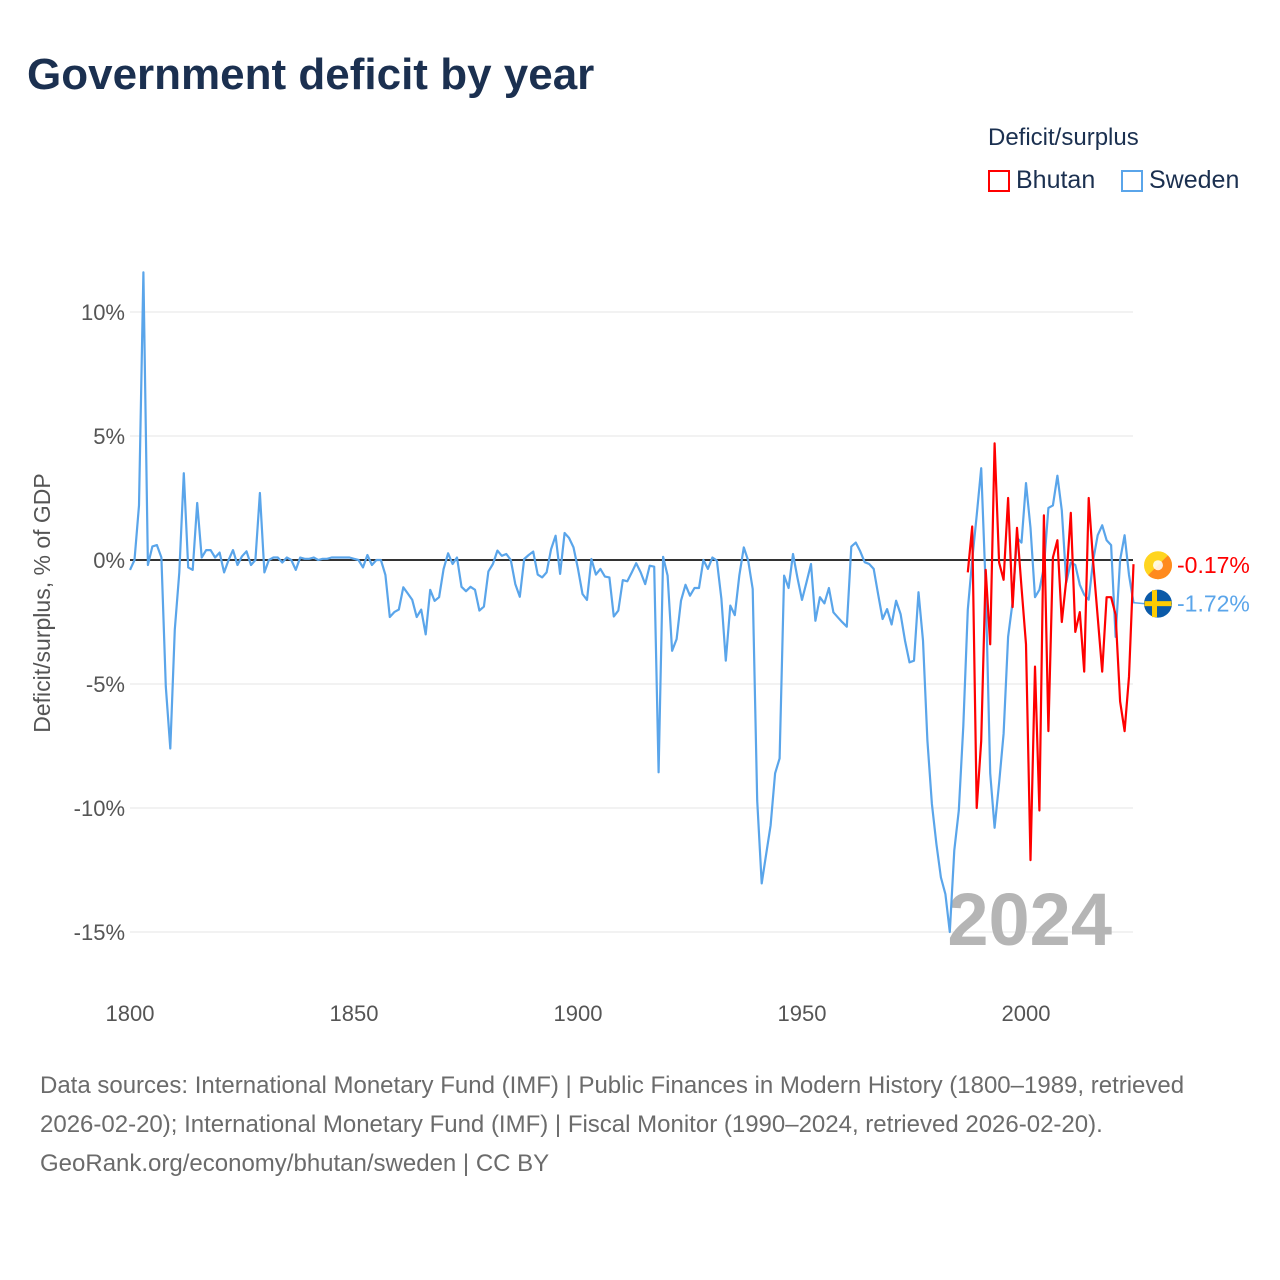  What do you see at coordinates (1213, 565) in the screenshot?
I see `bhutan-end-label: -0.17%` at bounding box center [1213, 565].